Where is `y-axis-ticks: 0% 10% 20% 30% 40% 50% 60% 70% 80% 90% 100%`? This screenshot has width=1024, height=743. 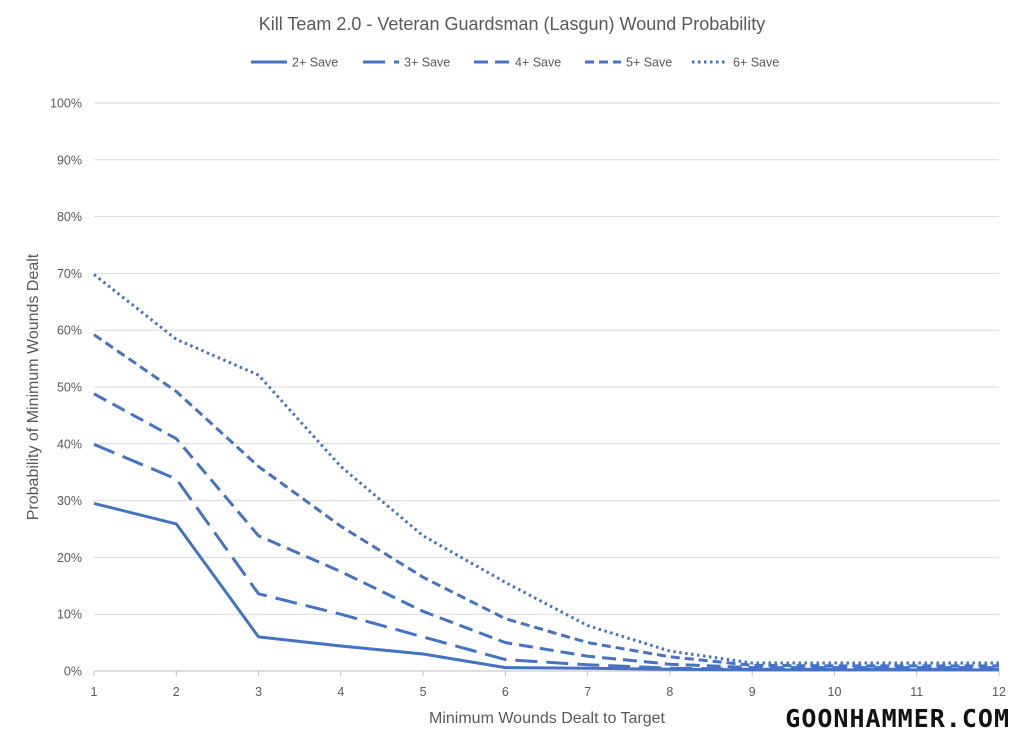 y-axis-ticks: 0% 10% 20% 30% 40% 50% 60% 70% 80% 90% 100% is located at coordinates (66, 388).